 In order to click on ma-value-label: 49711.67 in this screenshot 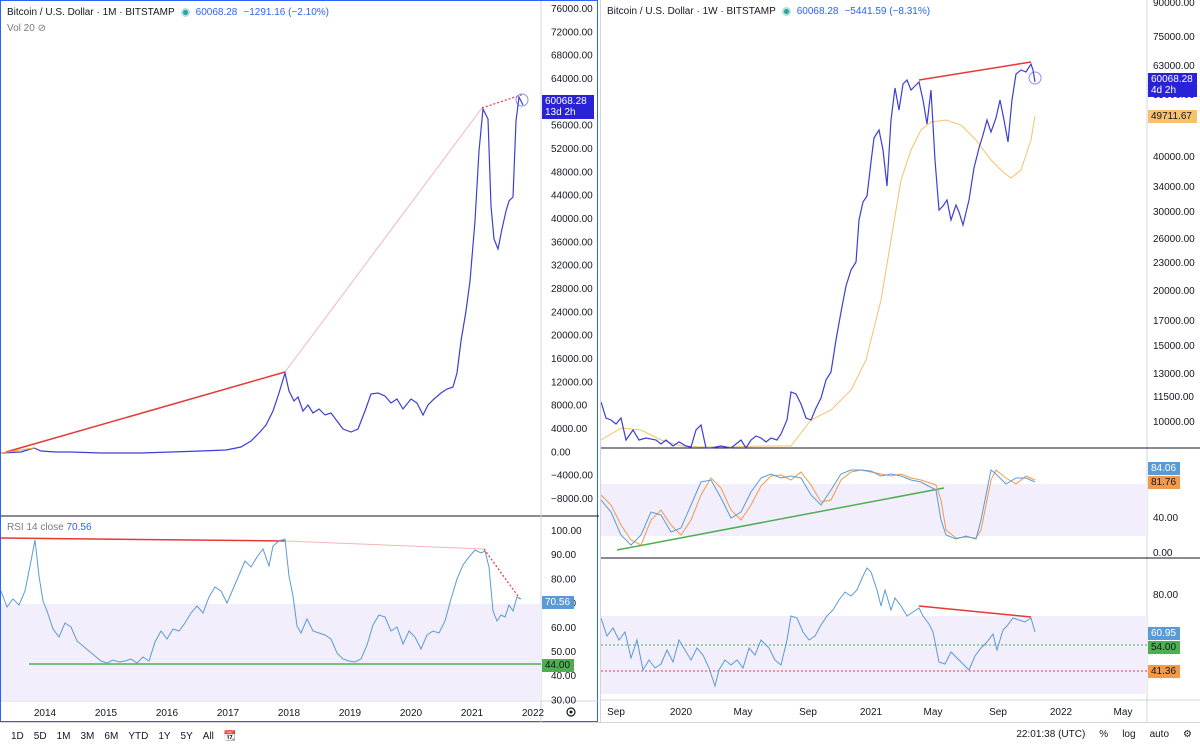, I will do `click(1172, 116)`.